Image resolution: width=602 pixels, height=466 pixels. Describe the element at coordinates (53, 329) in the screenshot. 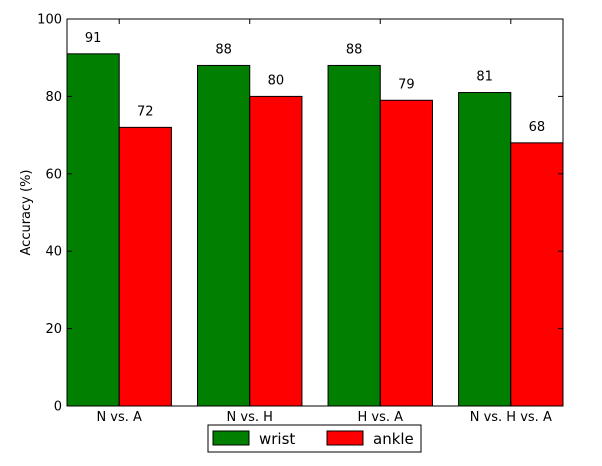

I see `y-tick-label: 20` at that location.